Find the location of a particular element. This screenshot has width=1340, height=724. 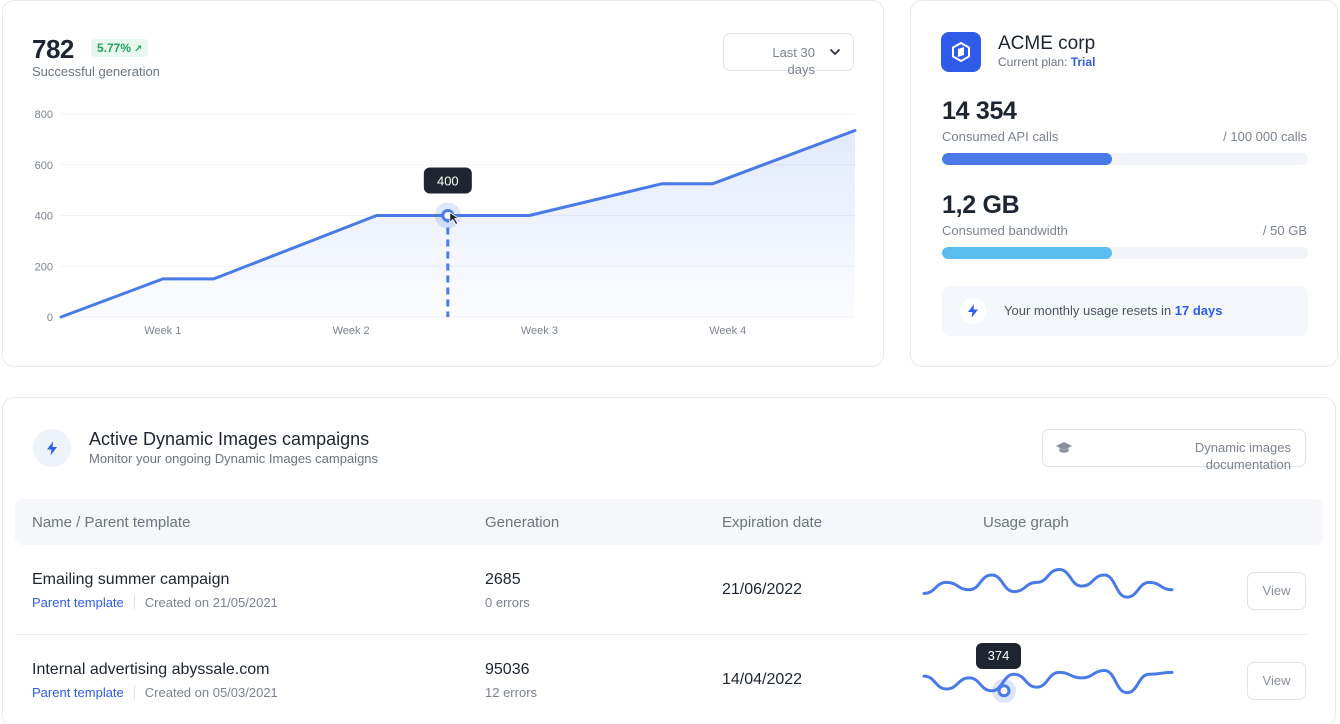

y-tick-label: 800 is located at coordinates (44, 115).